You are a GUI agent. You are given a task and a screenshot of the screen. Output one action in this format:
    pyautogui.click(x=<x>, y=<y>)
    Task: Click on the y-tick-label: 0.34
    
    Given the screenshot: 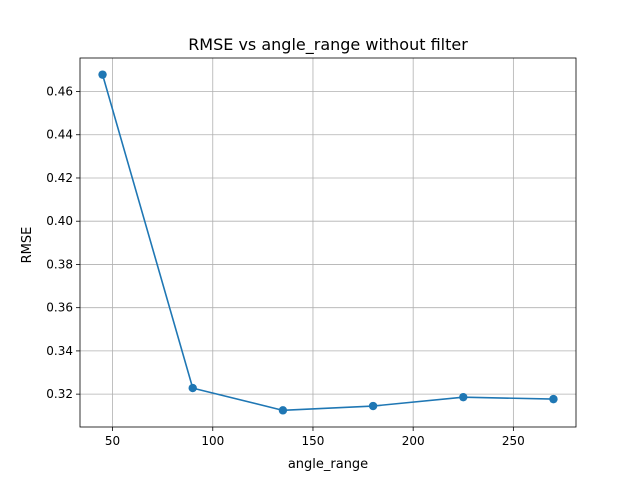 What is the action you would take?
    pyautogui.click(x=59, y=351)
    